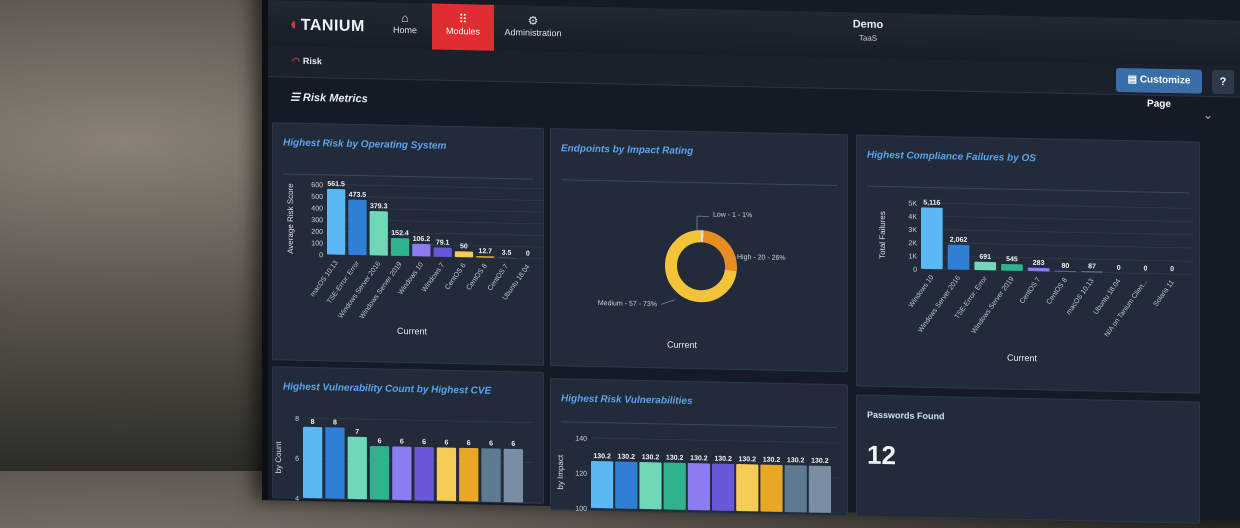 The width and height of the screenshot is (1240, 528). Describe the element at coordinates (405, 17) in the screenshot. I see `home-icon: ⌂` at that location.